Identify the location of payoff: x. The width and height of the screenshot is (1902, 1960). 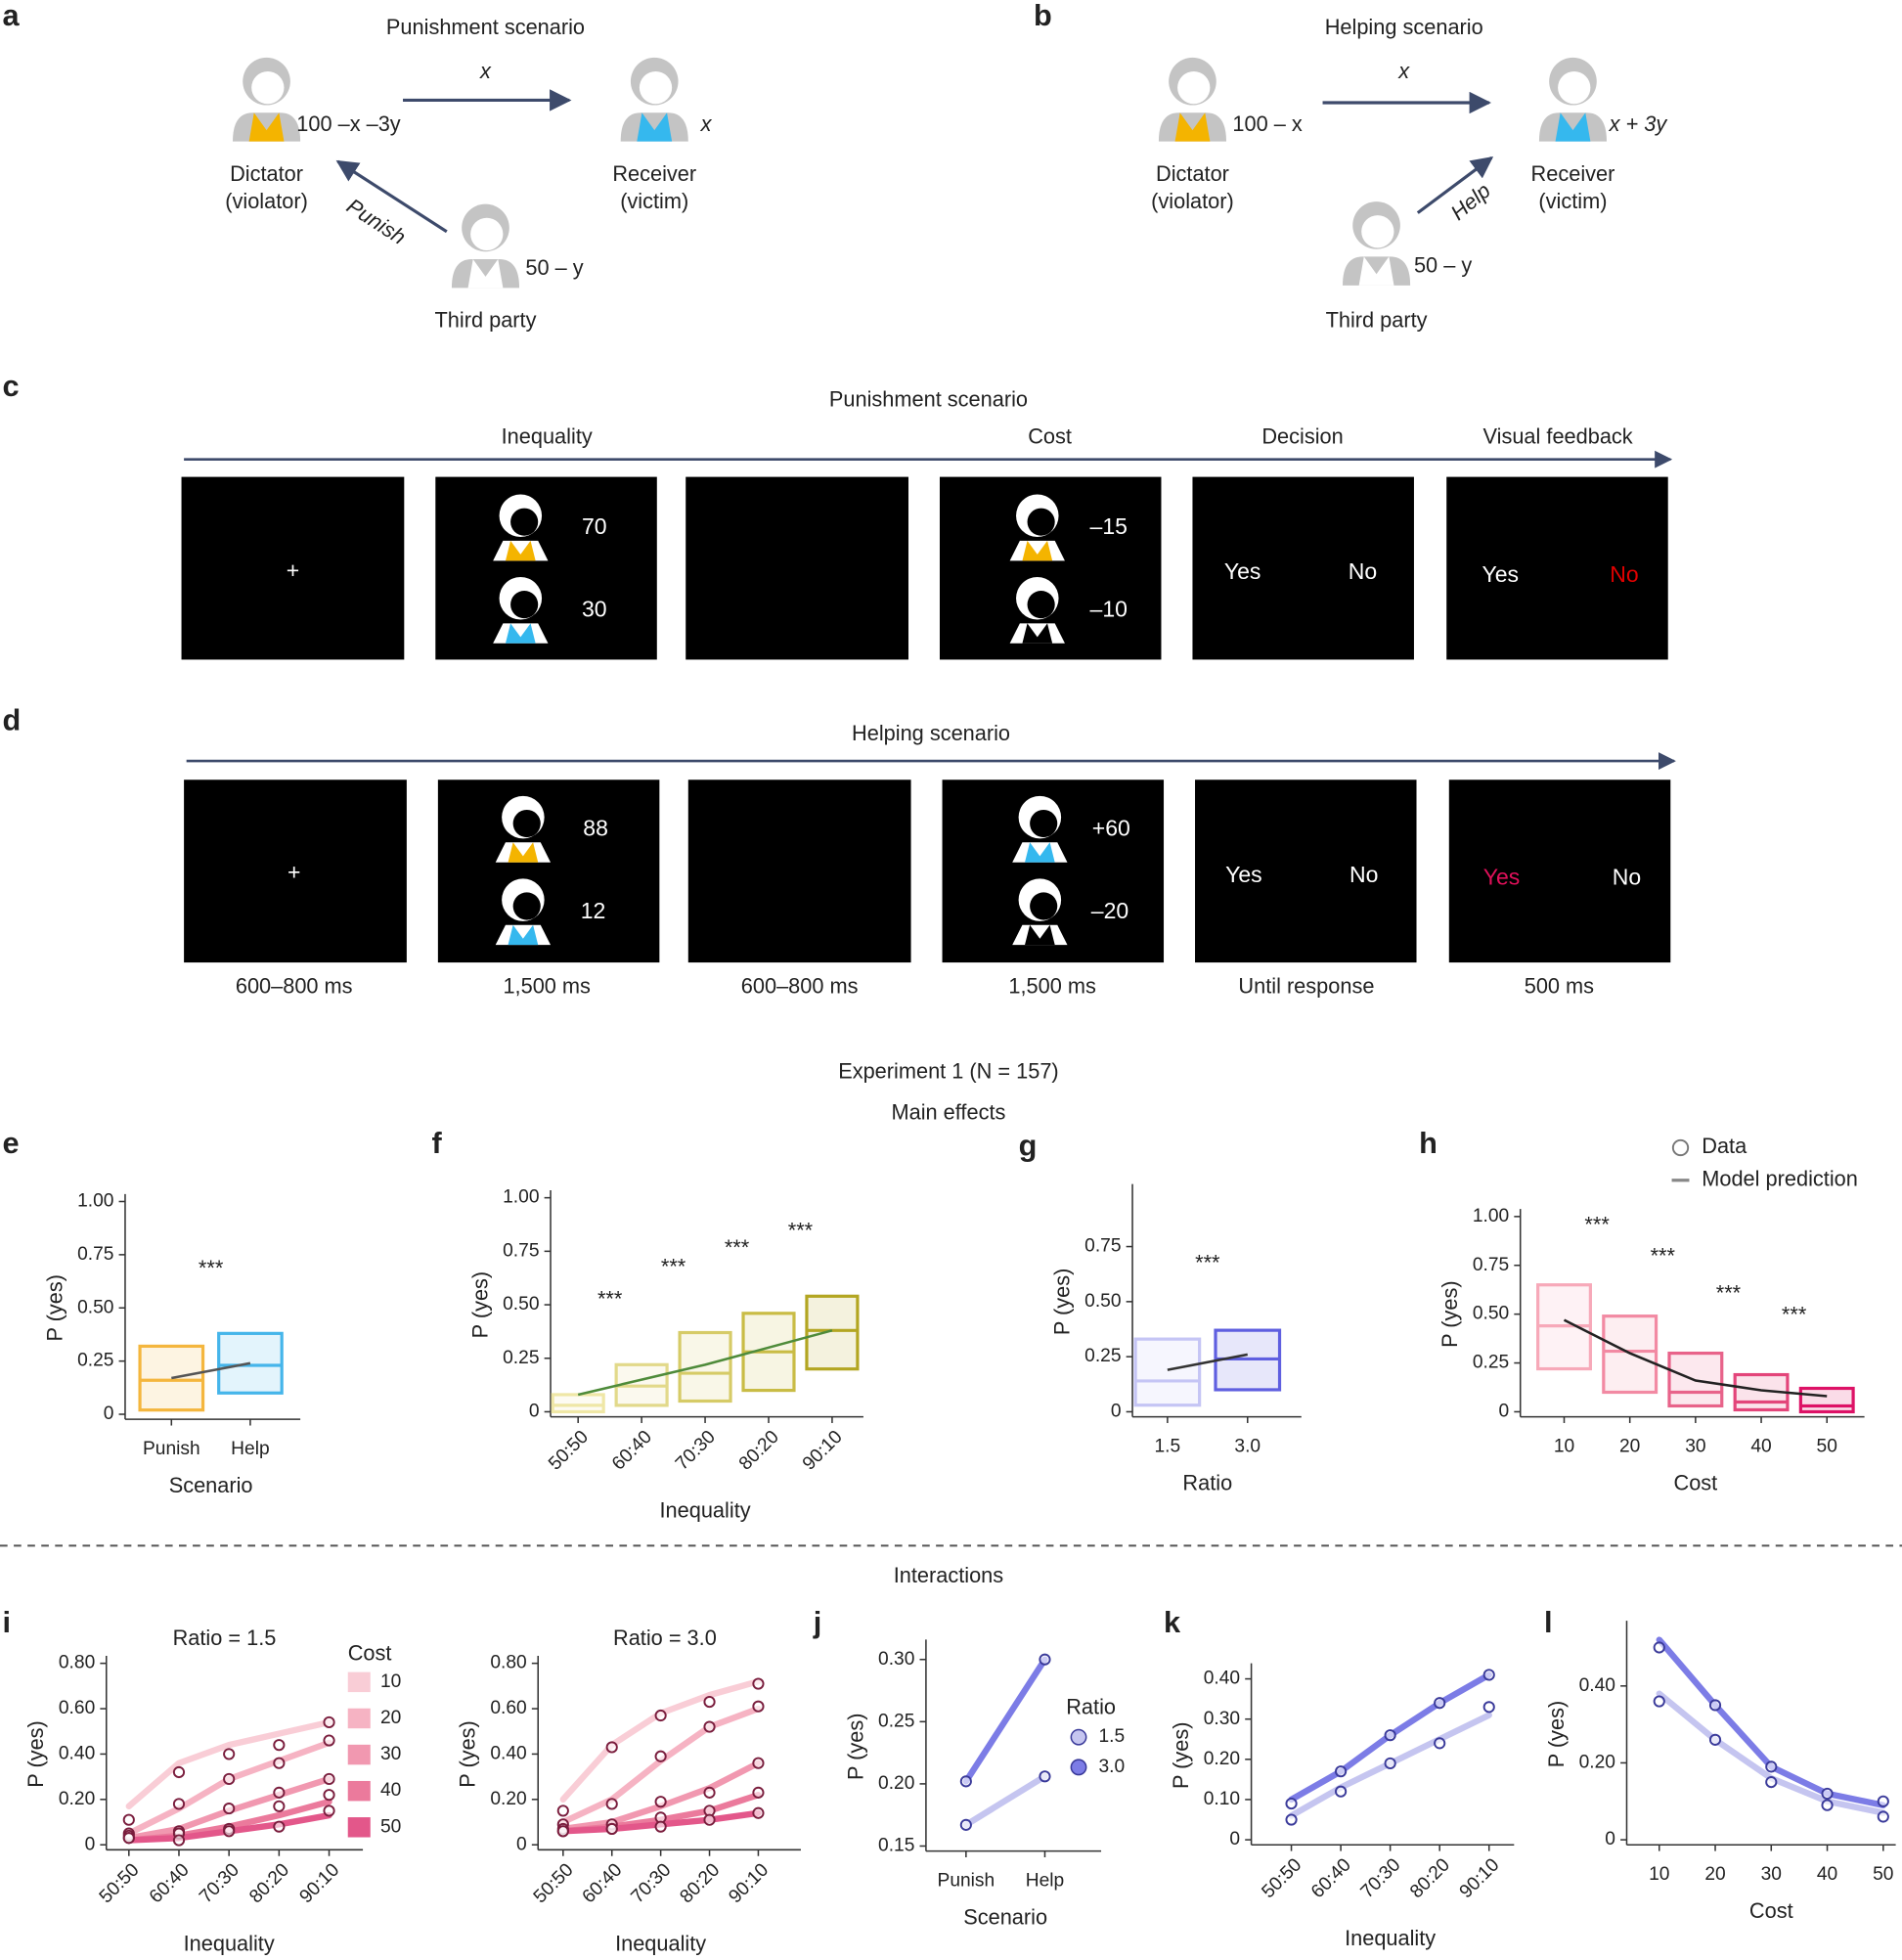
(707, 123).